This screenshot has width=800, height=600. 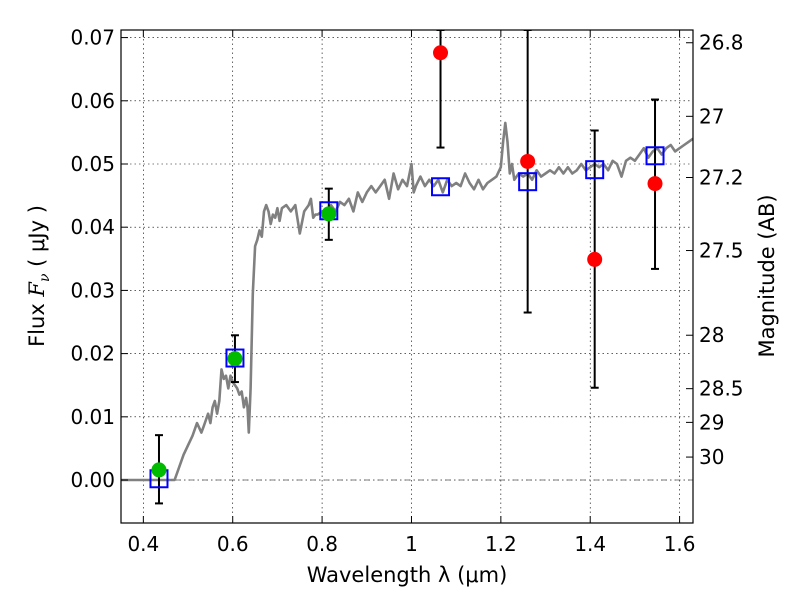 I want to click on y2-tick-label: 27.5, so click(x=721, y=251).